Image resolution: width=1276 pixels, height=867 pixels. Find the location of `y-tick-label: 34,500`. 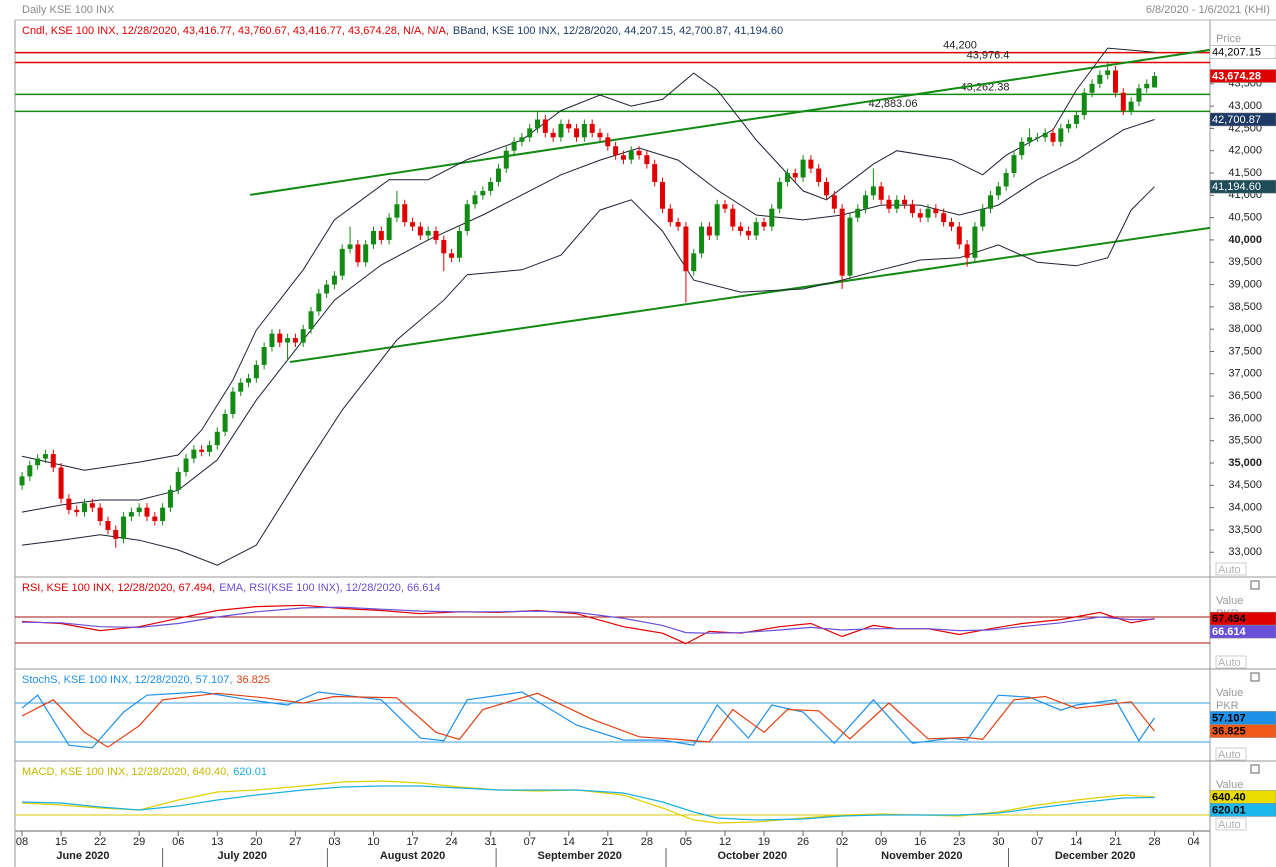

y-tick-label: 34,500 is located at coordinates (1245, 485).